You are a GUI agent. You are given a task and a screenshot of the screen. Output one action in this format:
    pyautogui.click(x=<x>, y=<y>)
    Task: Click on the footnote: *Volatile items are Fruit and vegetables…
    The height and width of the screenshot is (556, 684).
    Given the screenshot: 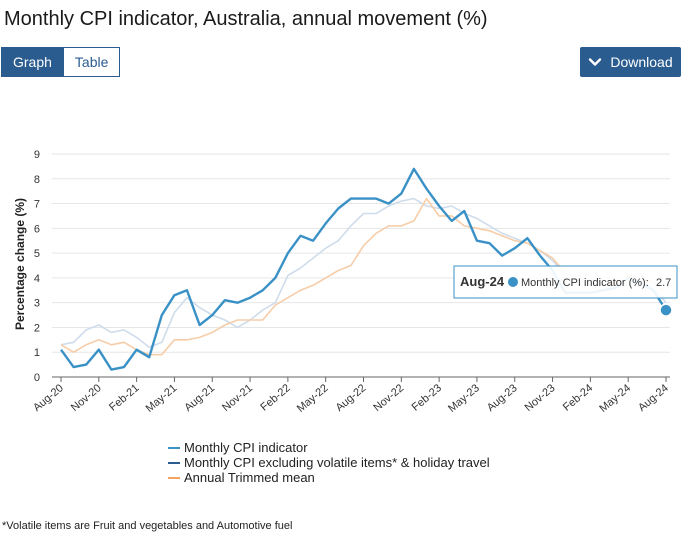 What is the action you would take?
    pyautogui.click(x=147, y=526)
    